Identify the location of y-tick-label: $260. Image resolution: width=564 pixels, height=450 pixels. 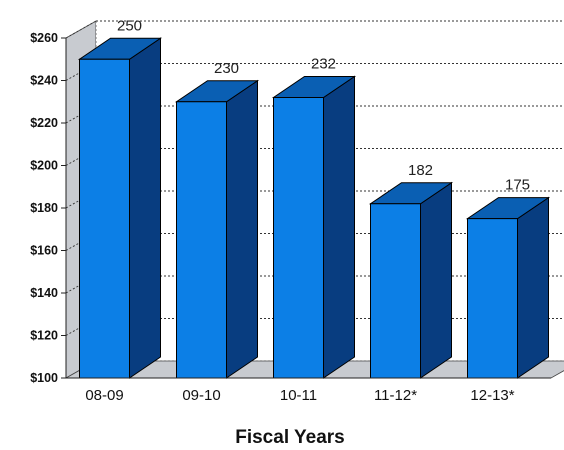
(44, 38).